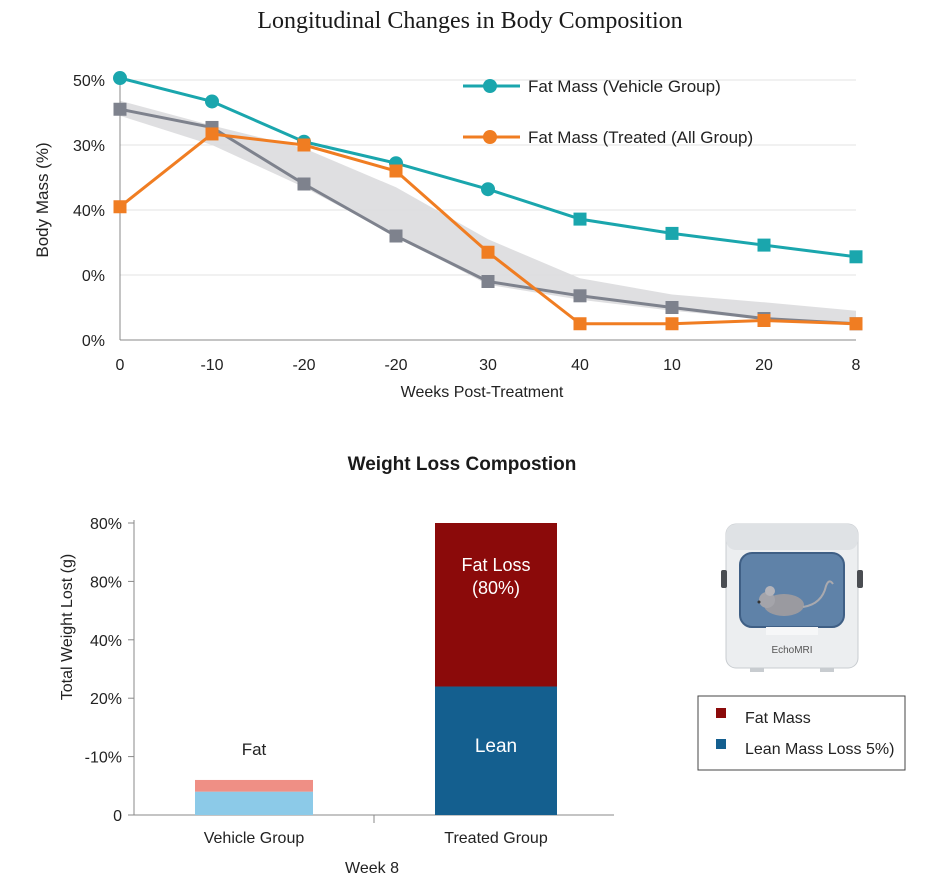 The width and height of the screenshot is (949, 884). What do you see at coordinates (42, 199) in the screenshot?
I see `line-chart-y-label: Body Mass (%)` at bounding box center [42, 199].